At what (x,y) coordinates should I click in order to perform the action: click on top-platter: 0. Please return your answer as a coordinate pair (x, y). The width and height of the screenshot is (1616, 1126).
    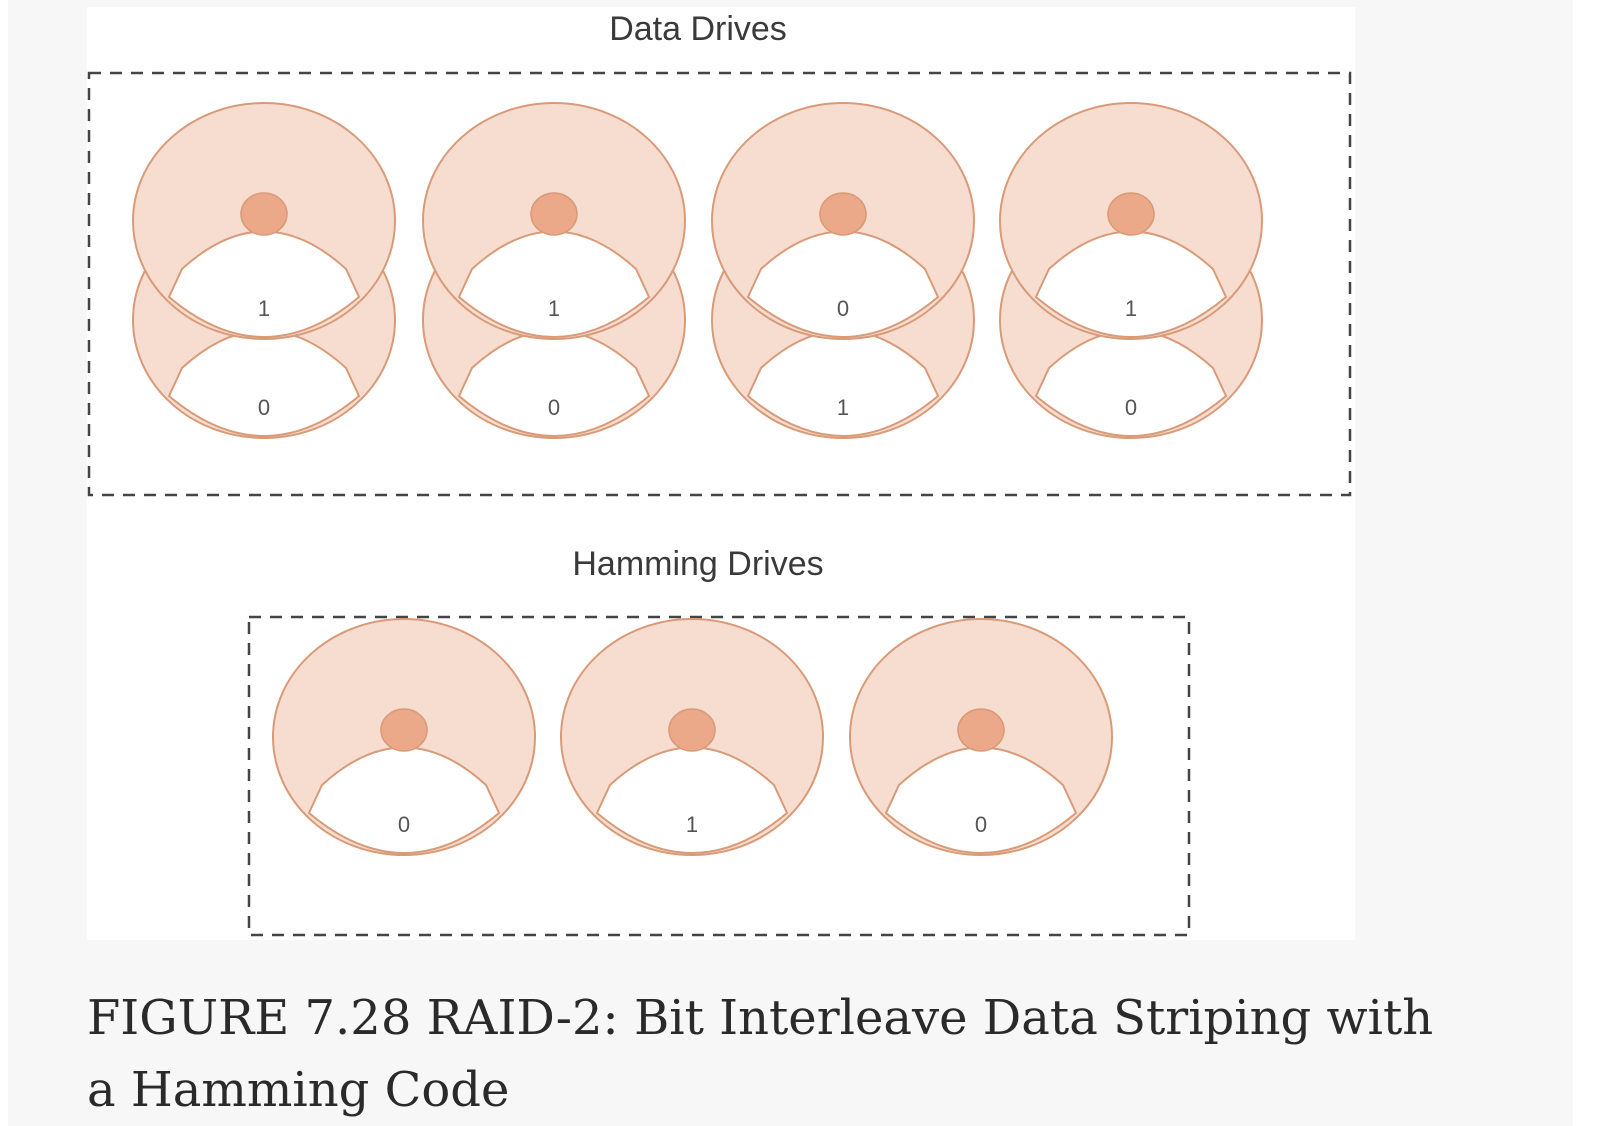
    Looking at the image, I should click on (843, 221).